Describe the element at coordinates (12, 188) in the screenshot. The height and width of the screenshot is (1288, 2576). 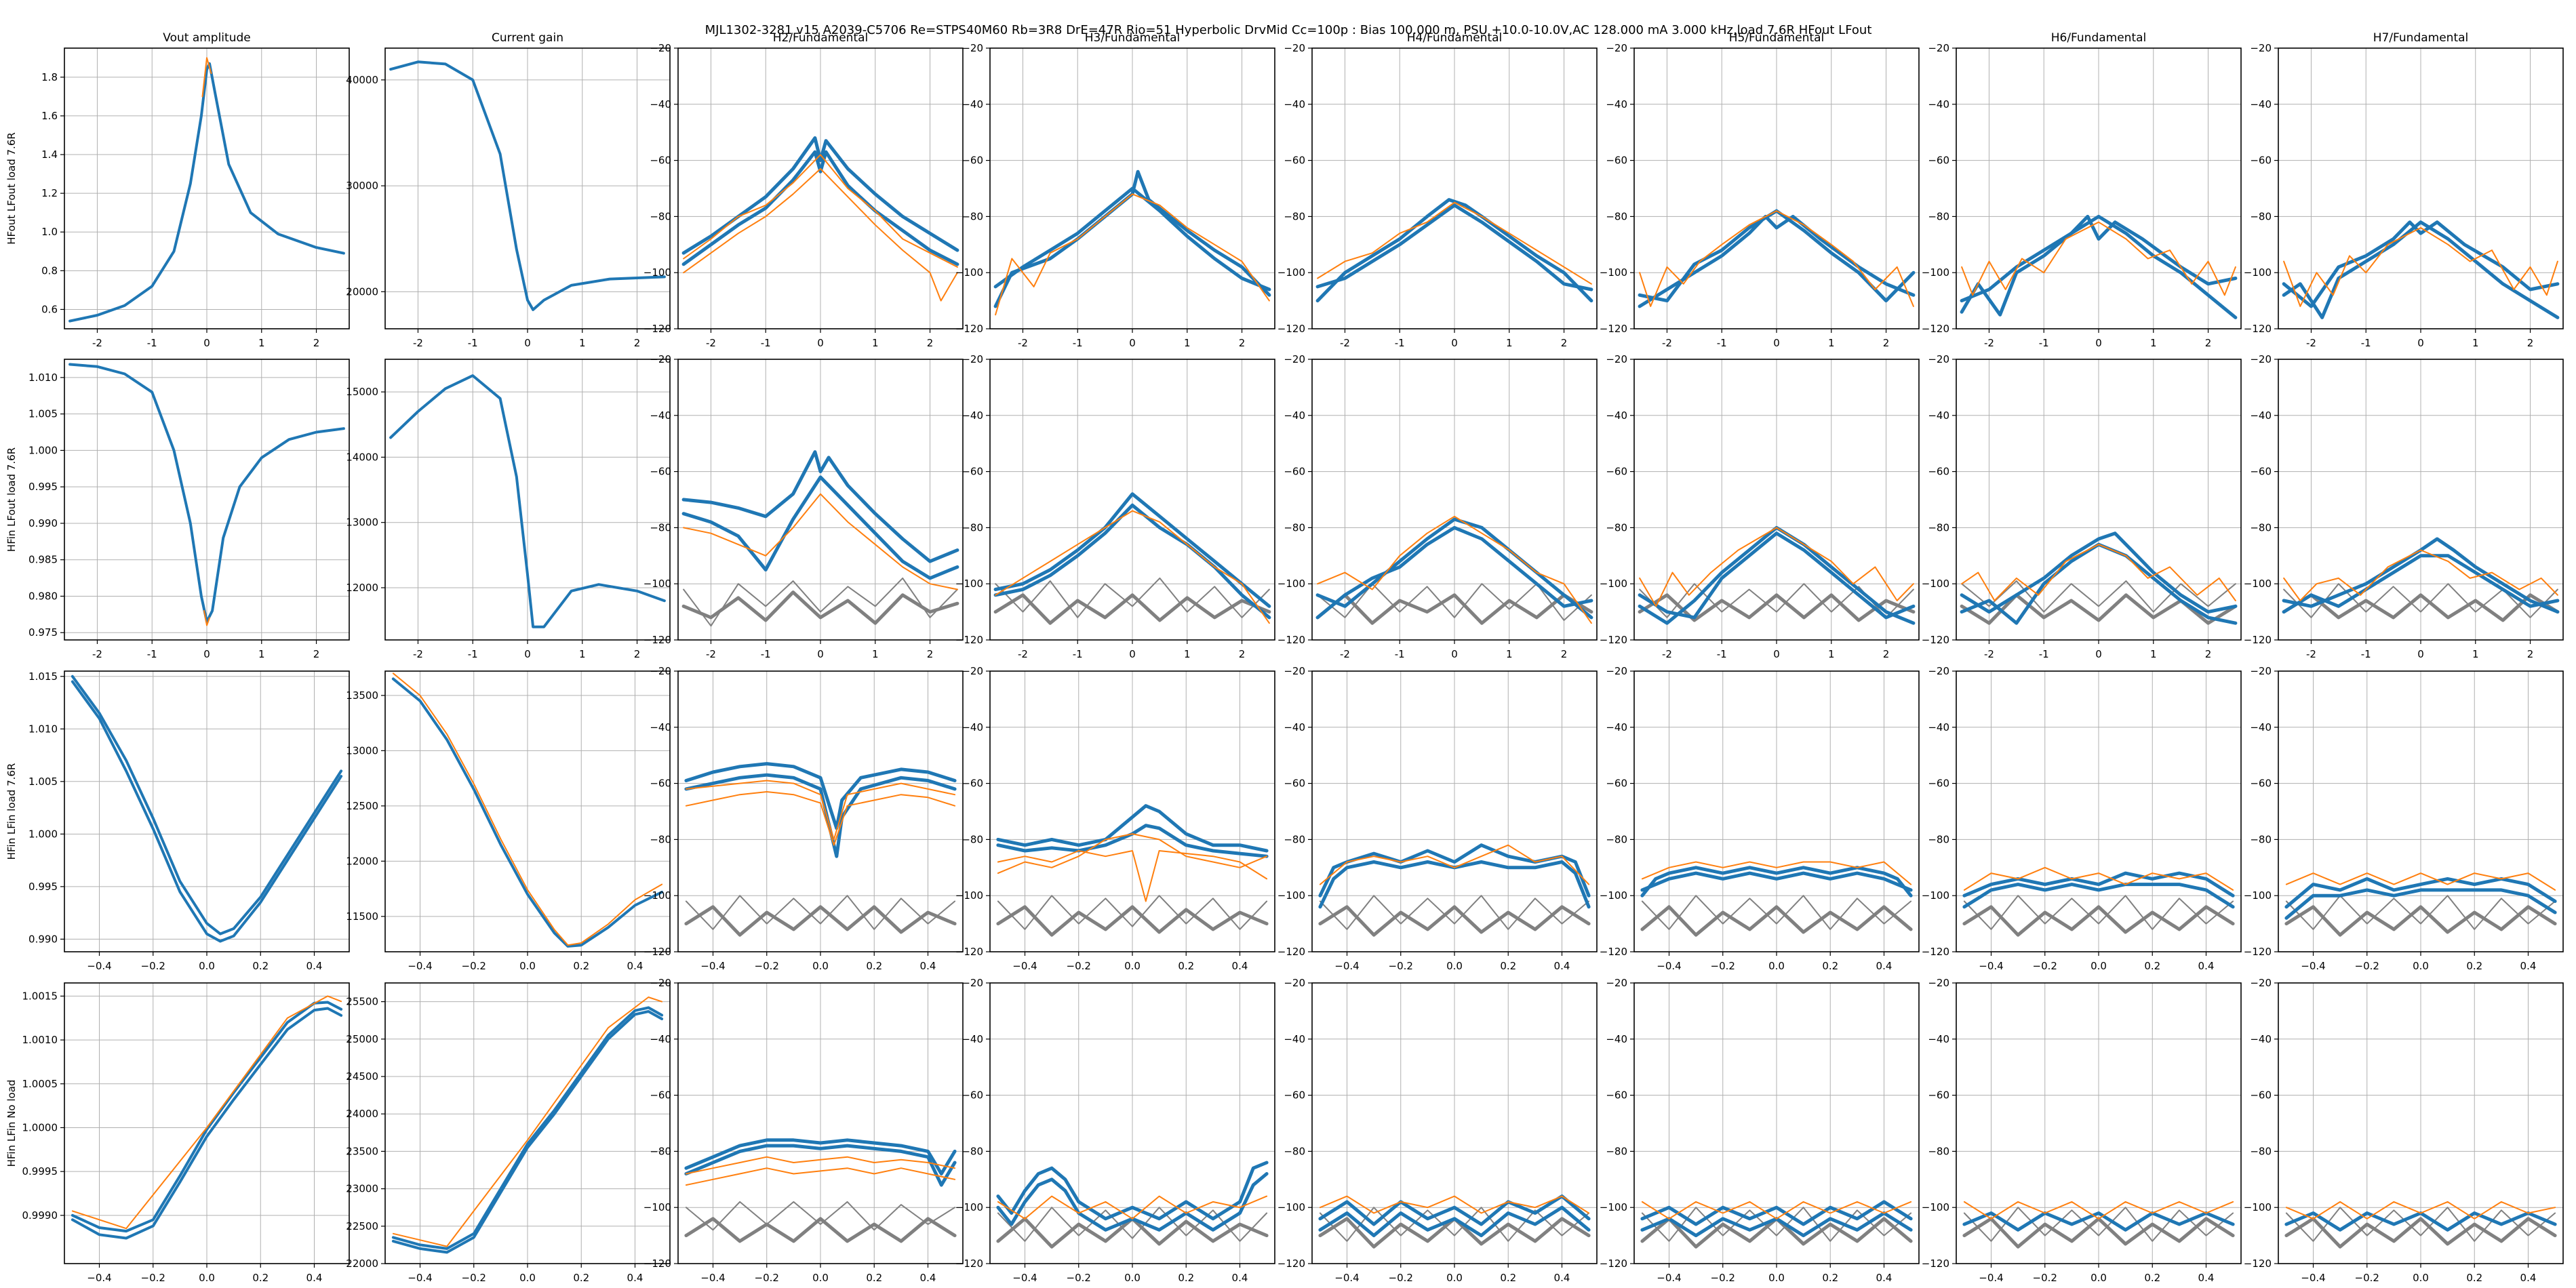
I see `y-axis-label: HFout LFout load 7.6R` at that location.